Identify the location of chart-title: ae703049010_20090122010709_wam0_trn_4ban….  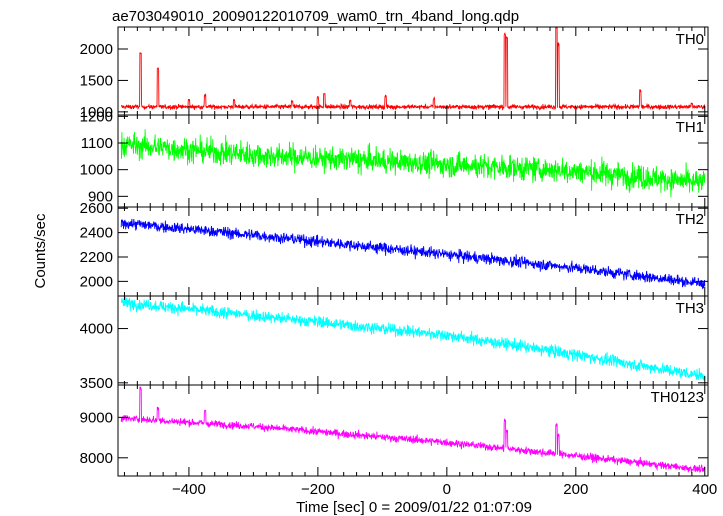
(315, 16).